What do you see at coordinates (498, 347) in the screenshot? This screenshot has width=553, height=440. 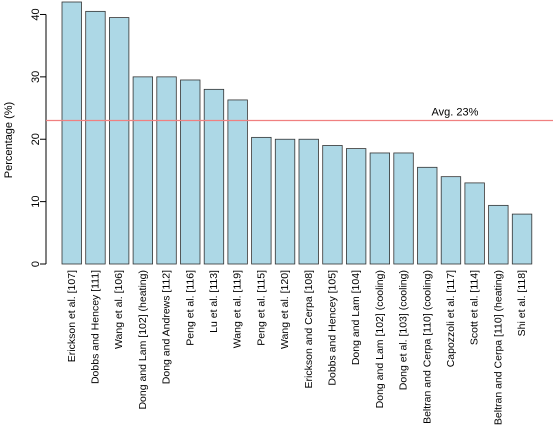 I see `x-category-label: Beltran and Cerpa [110] (heating)` at bounding box center [498, 347].